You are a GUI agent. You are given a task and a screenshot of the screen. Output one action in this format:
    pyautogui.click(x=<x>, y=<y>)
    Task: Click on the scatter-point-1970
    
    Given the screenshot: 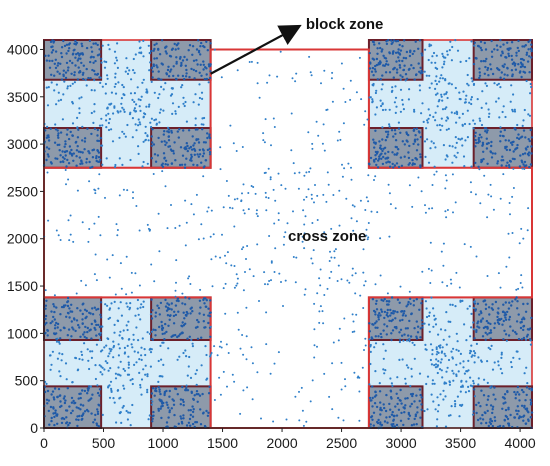 What is the action you would take?
    pyautogui.click(x=163, y=89)
    